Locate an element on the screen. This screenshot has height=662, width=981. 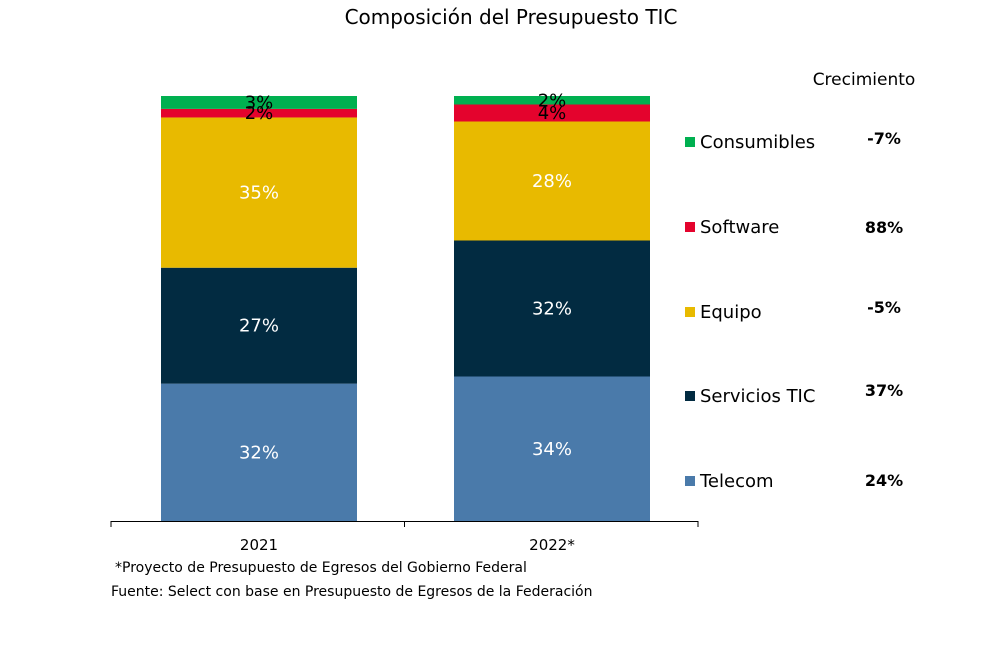
legend-label-servicios-tic: Servicios TIC is located at coordinates (757, 396).